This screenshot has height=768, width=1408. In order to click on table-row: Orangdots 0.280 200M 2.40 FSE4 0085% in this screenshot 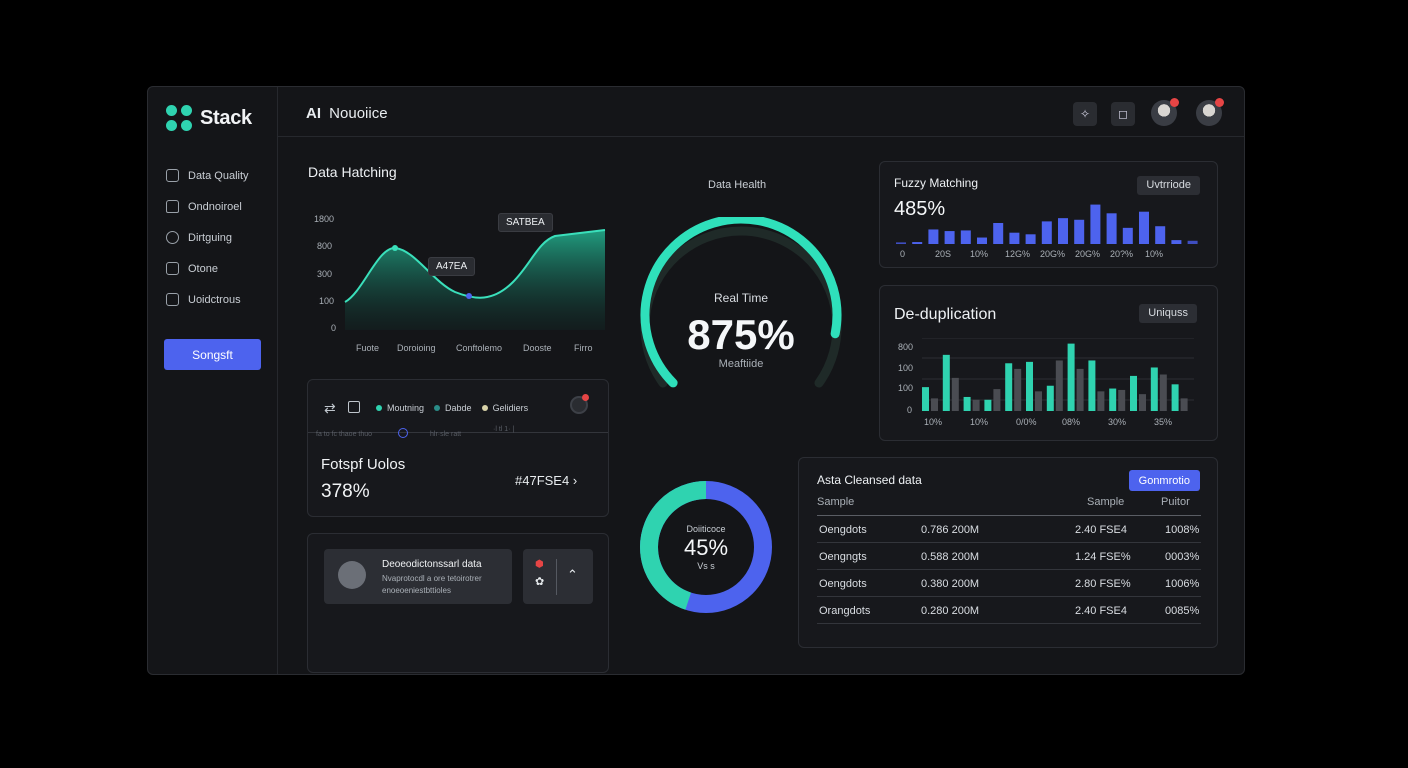, I will do `click(1009, 610)`.